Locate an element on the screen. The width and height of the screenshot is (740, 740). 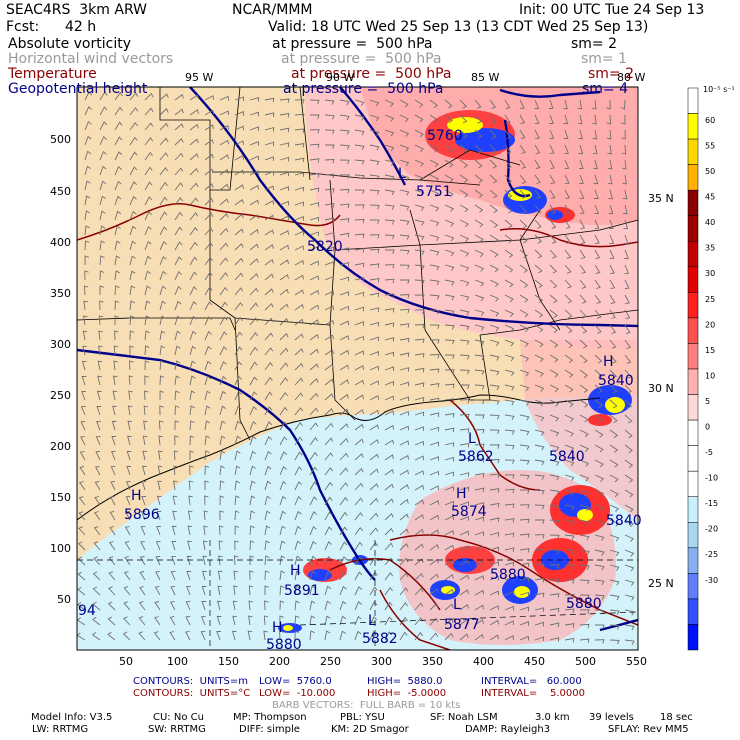
y-tick-100: 100 is located at coordinates (60, 548).